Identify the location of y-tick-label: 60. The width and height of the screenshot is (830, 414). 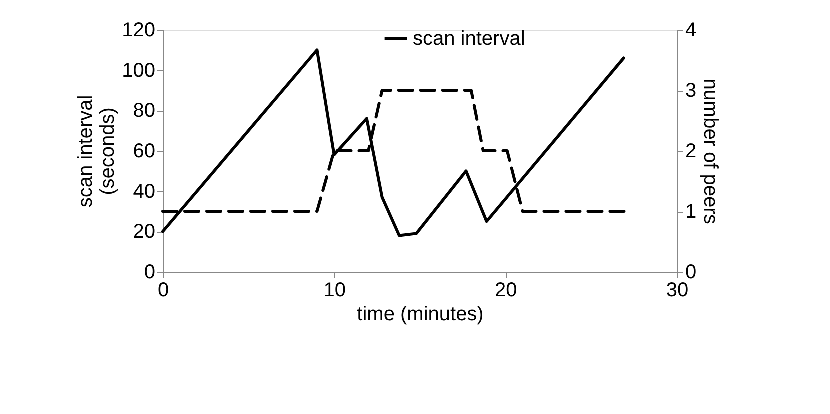
(144, 151).